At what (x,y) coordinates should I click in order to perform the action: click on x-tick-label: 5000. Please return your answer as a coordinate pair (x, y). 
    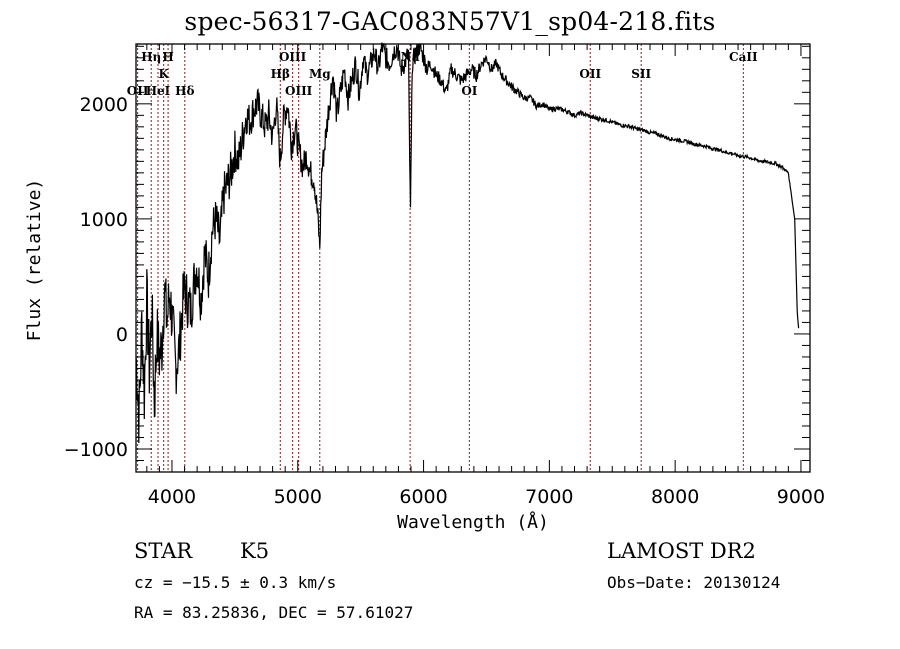
    Looking at the image, I should click on (298, 497).